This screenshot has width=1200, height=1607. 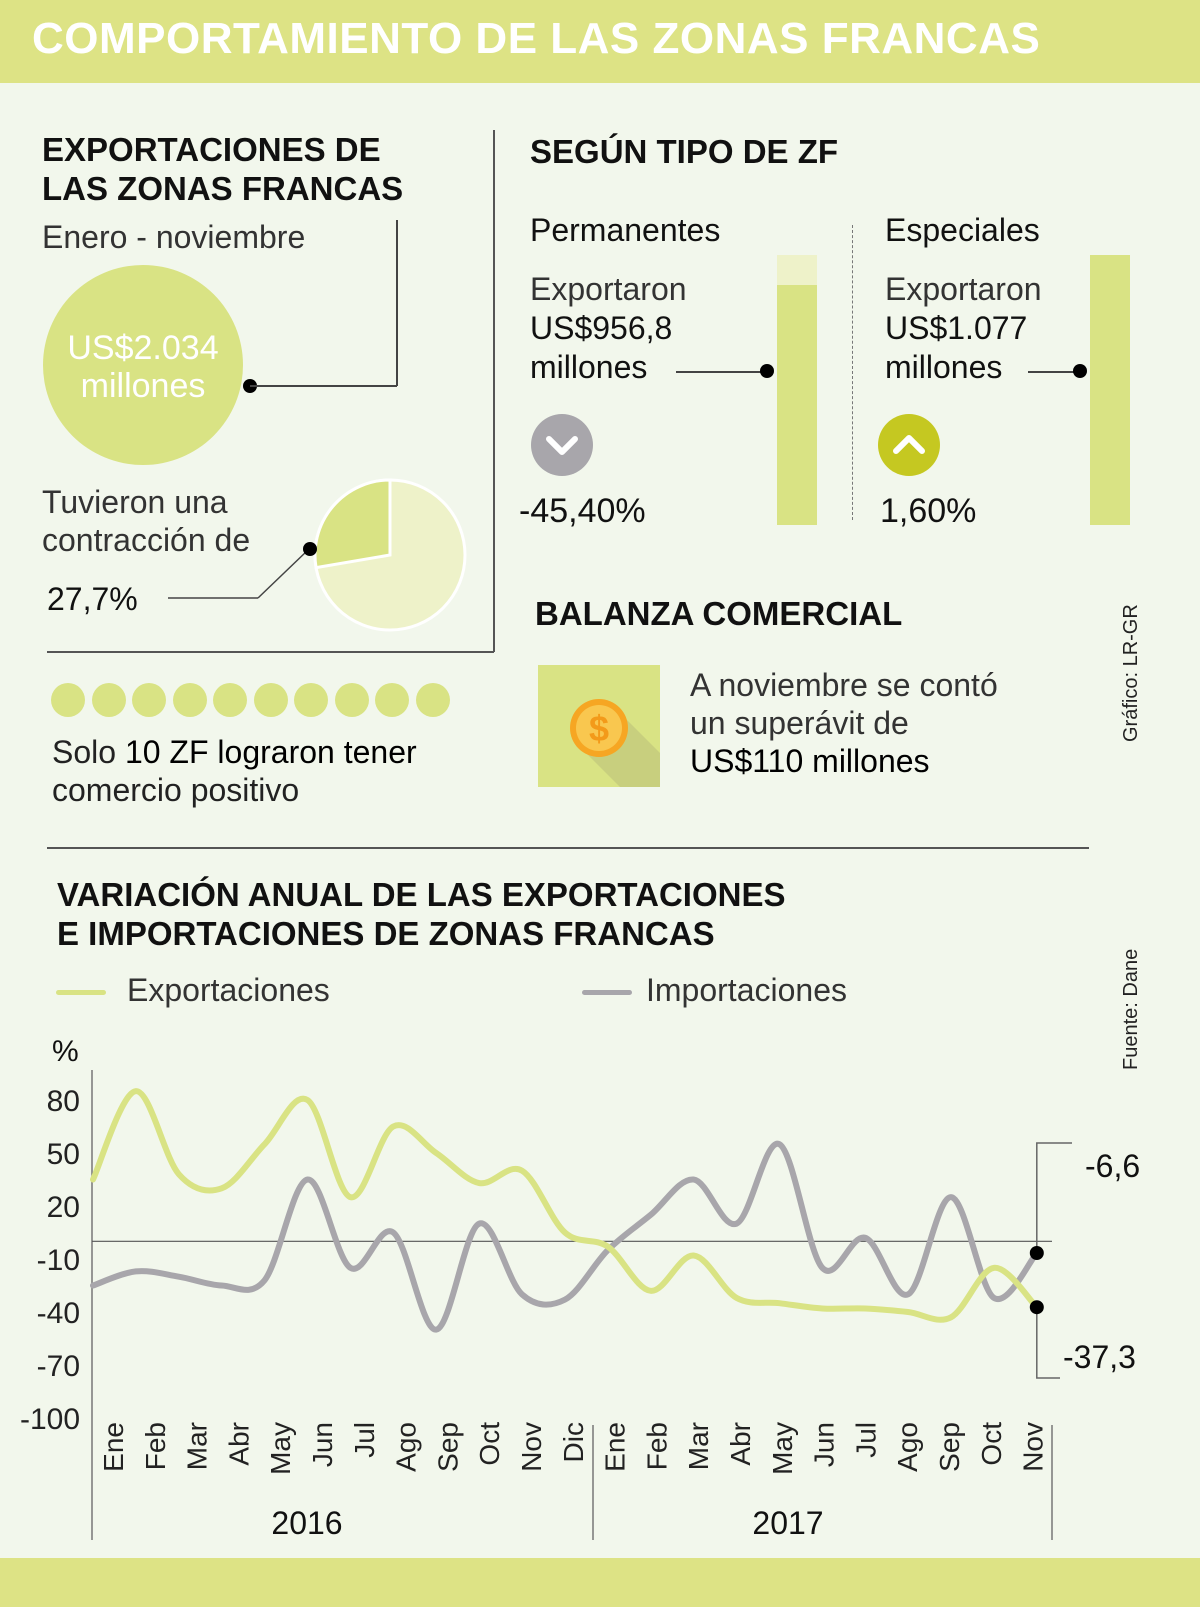 I want to click on especiales-bar, so click(x=1110, y=390).